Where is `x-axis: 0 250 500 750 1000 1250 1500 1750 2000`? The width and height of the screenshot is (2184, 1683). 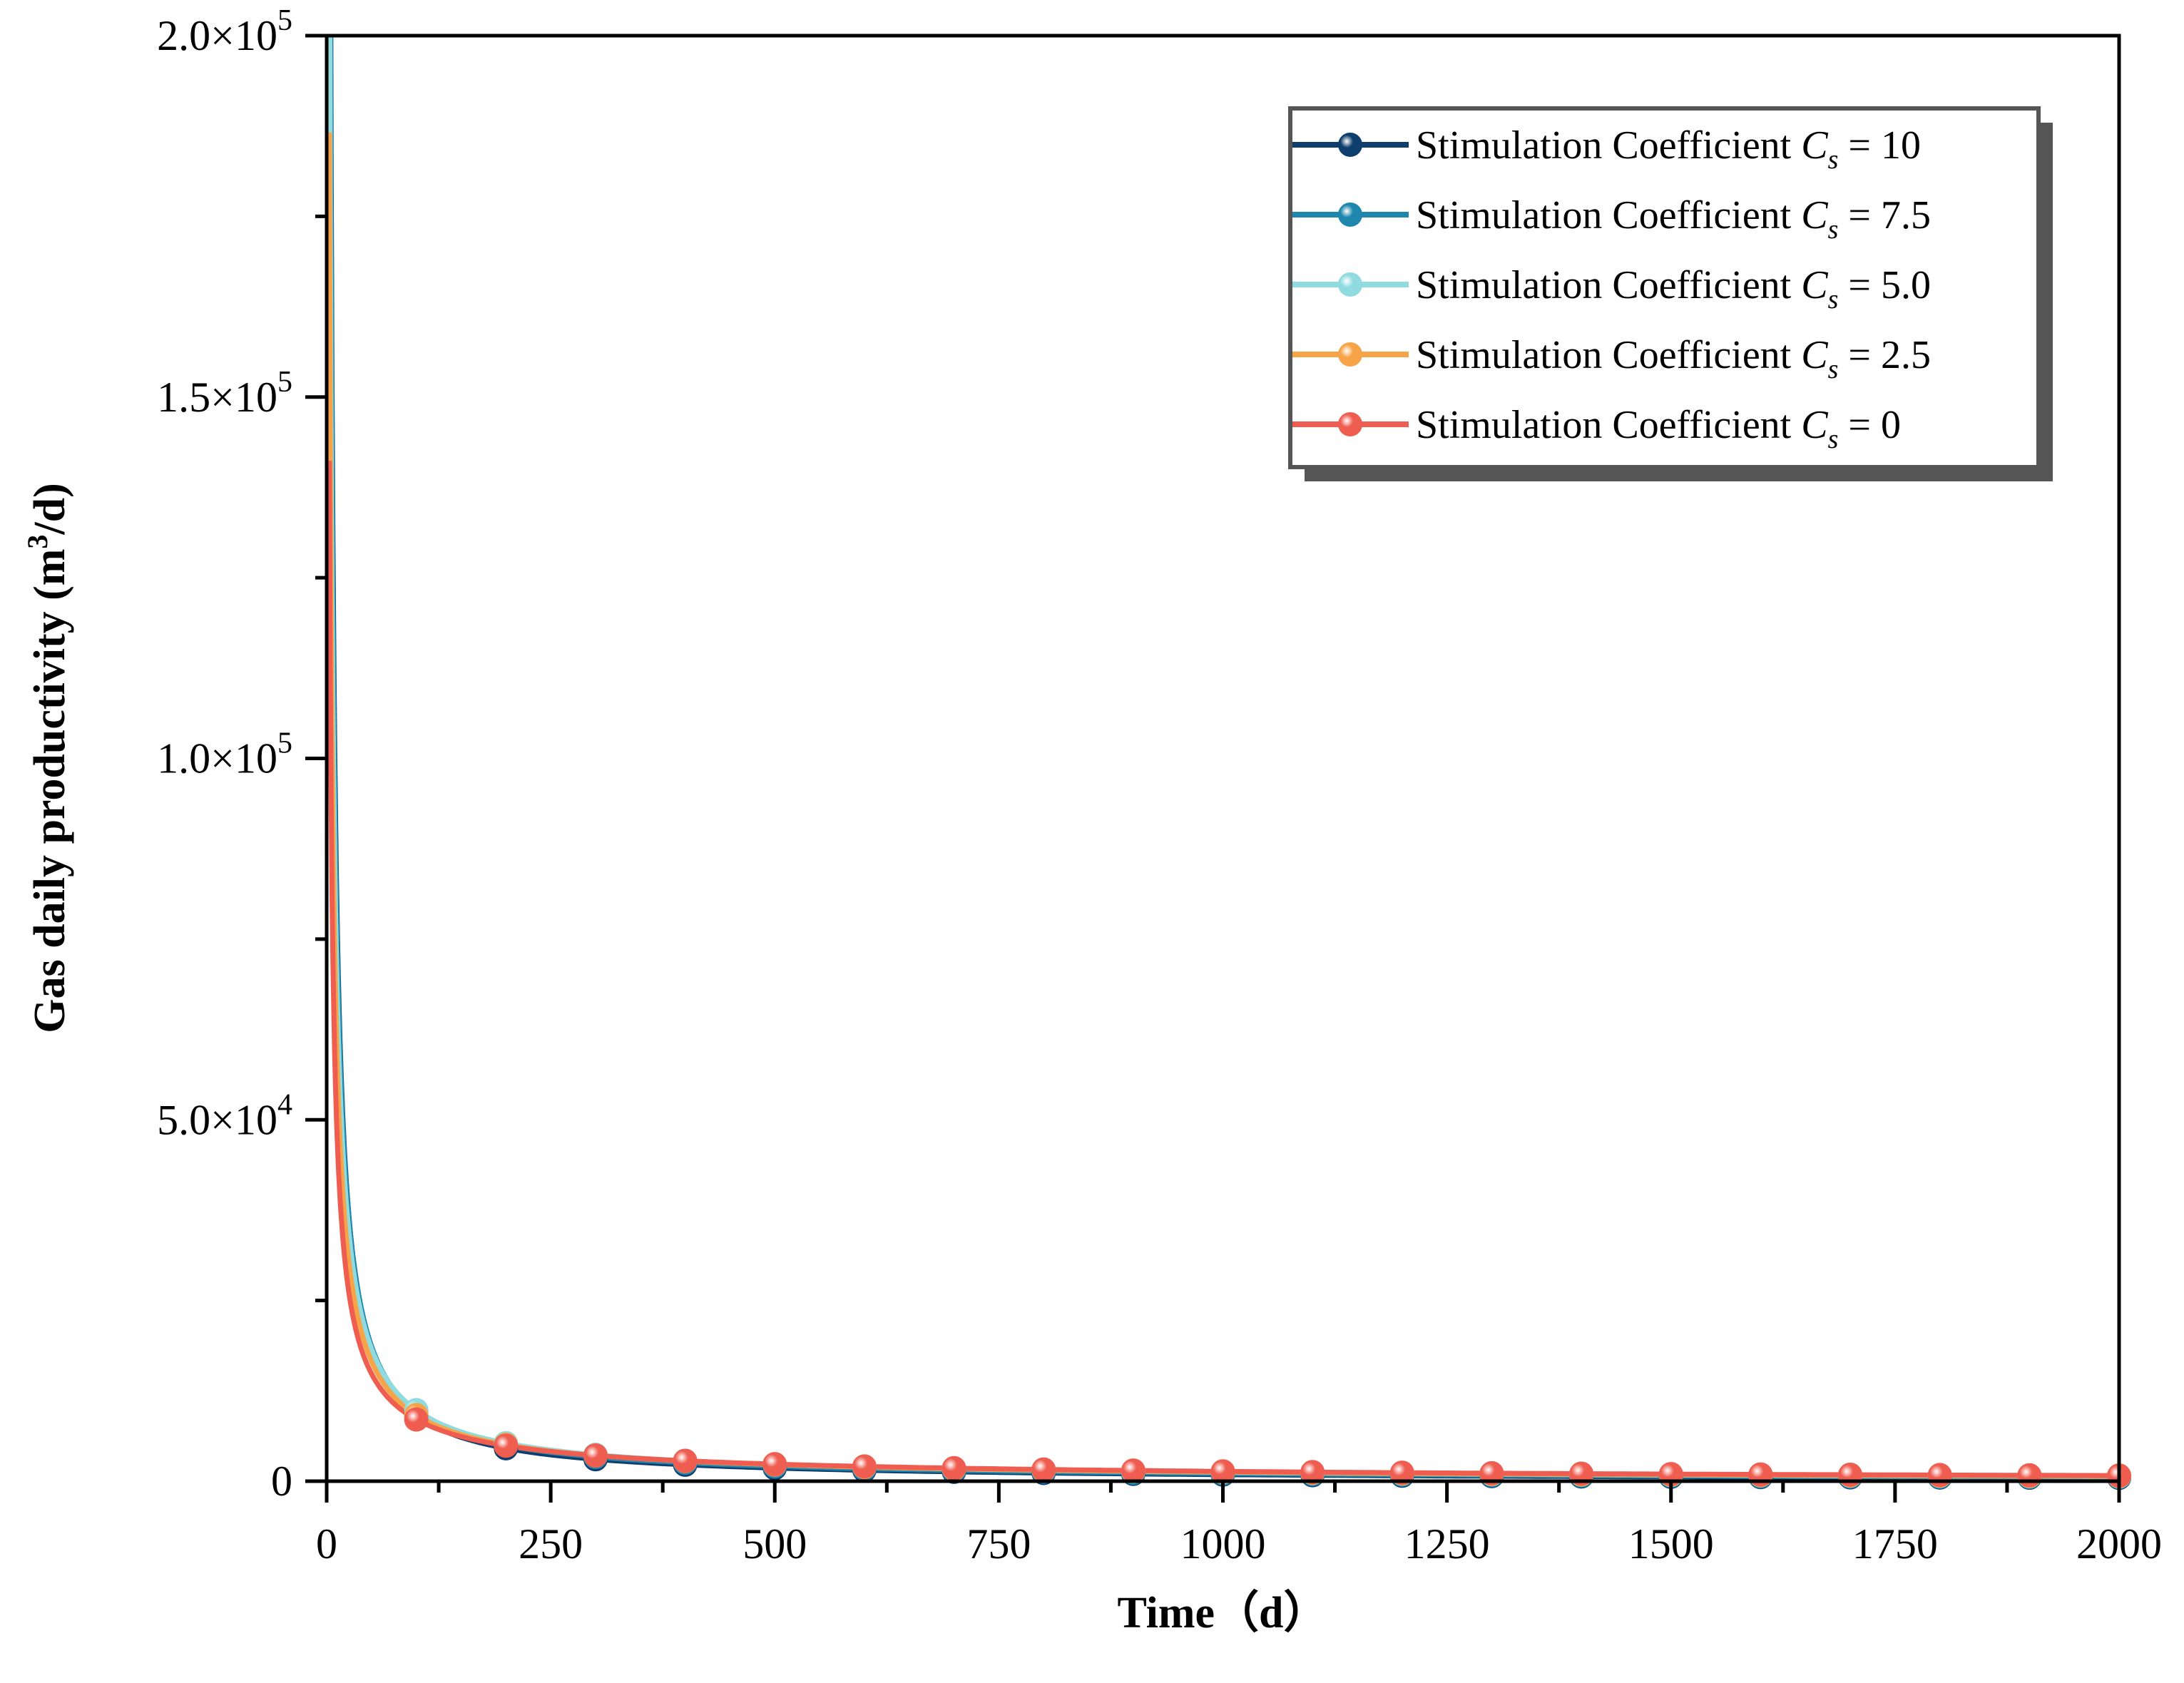 x-axis: 0 250 500 750 1000 1250 1500 1750 2000 is located at coordinates (1239, 1524).